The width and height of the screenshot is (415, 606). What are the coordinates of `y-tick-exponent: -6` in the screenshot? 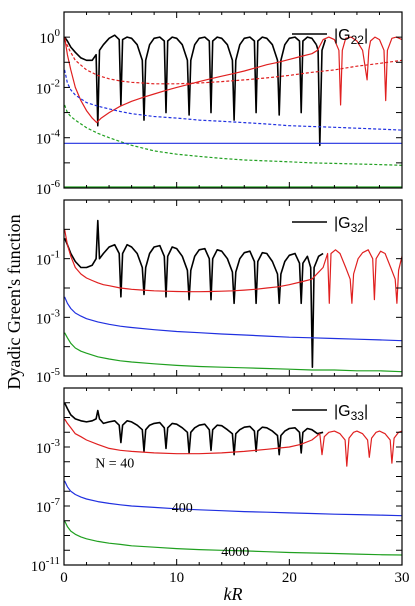 It's located at (56, 184).